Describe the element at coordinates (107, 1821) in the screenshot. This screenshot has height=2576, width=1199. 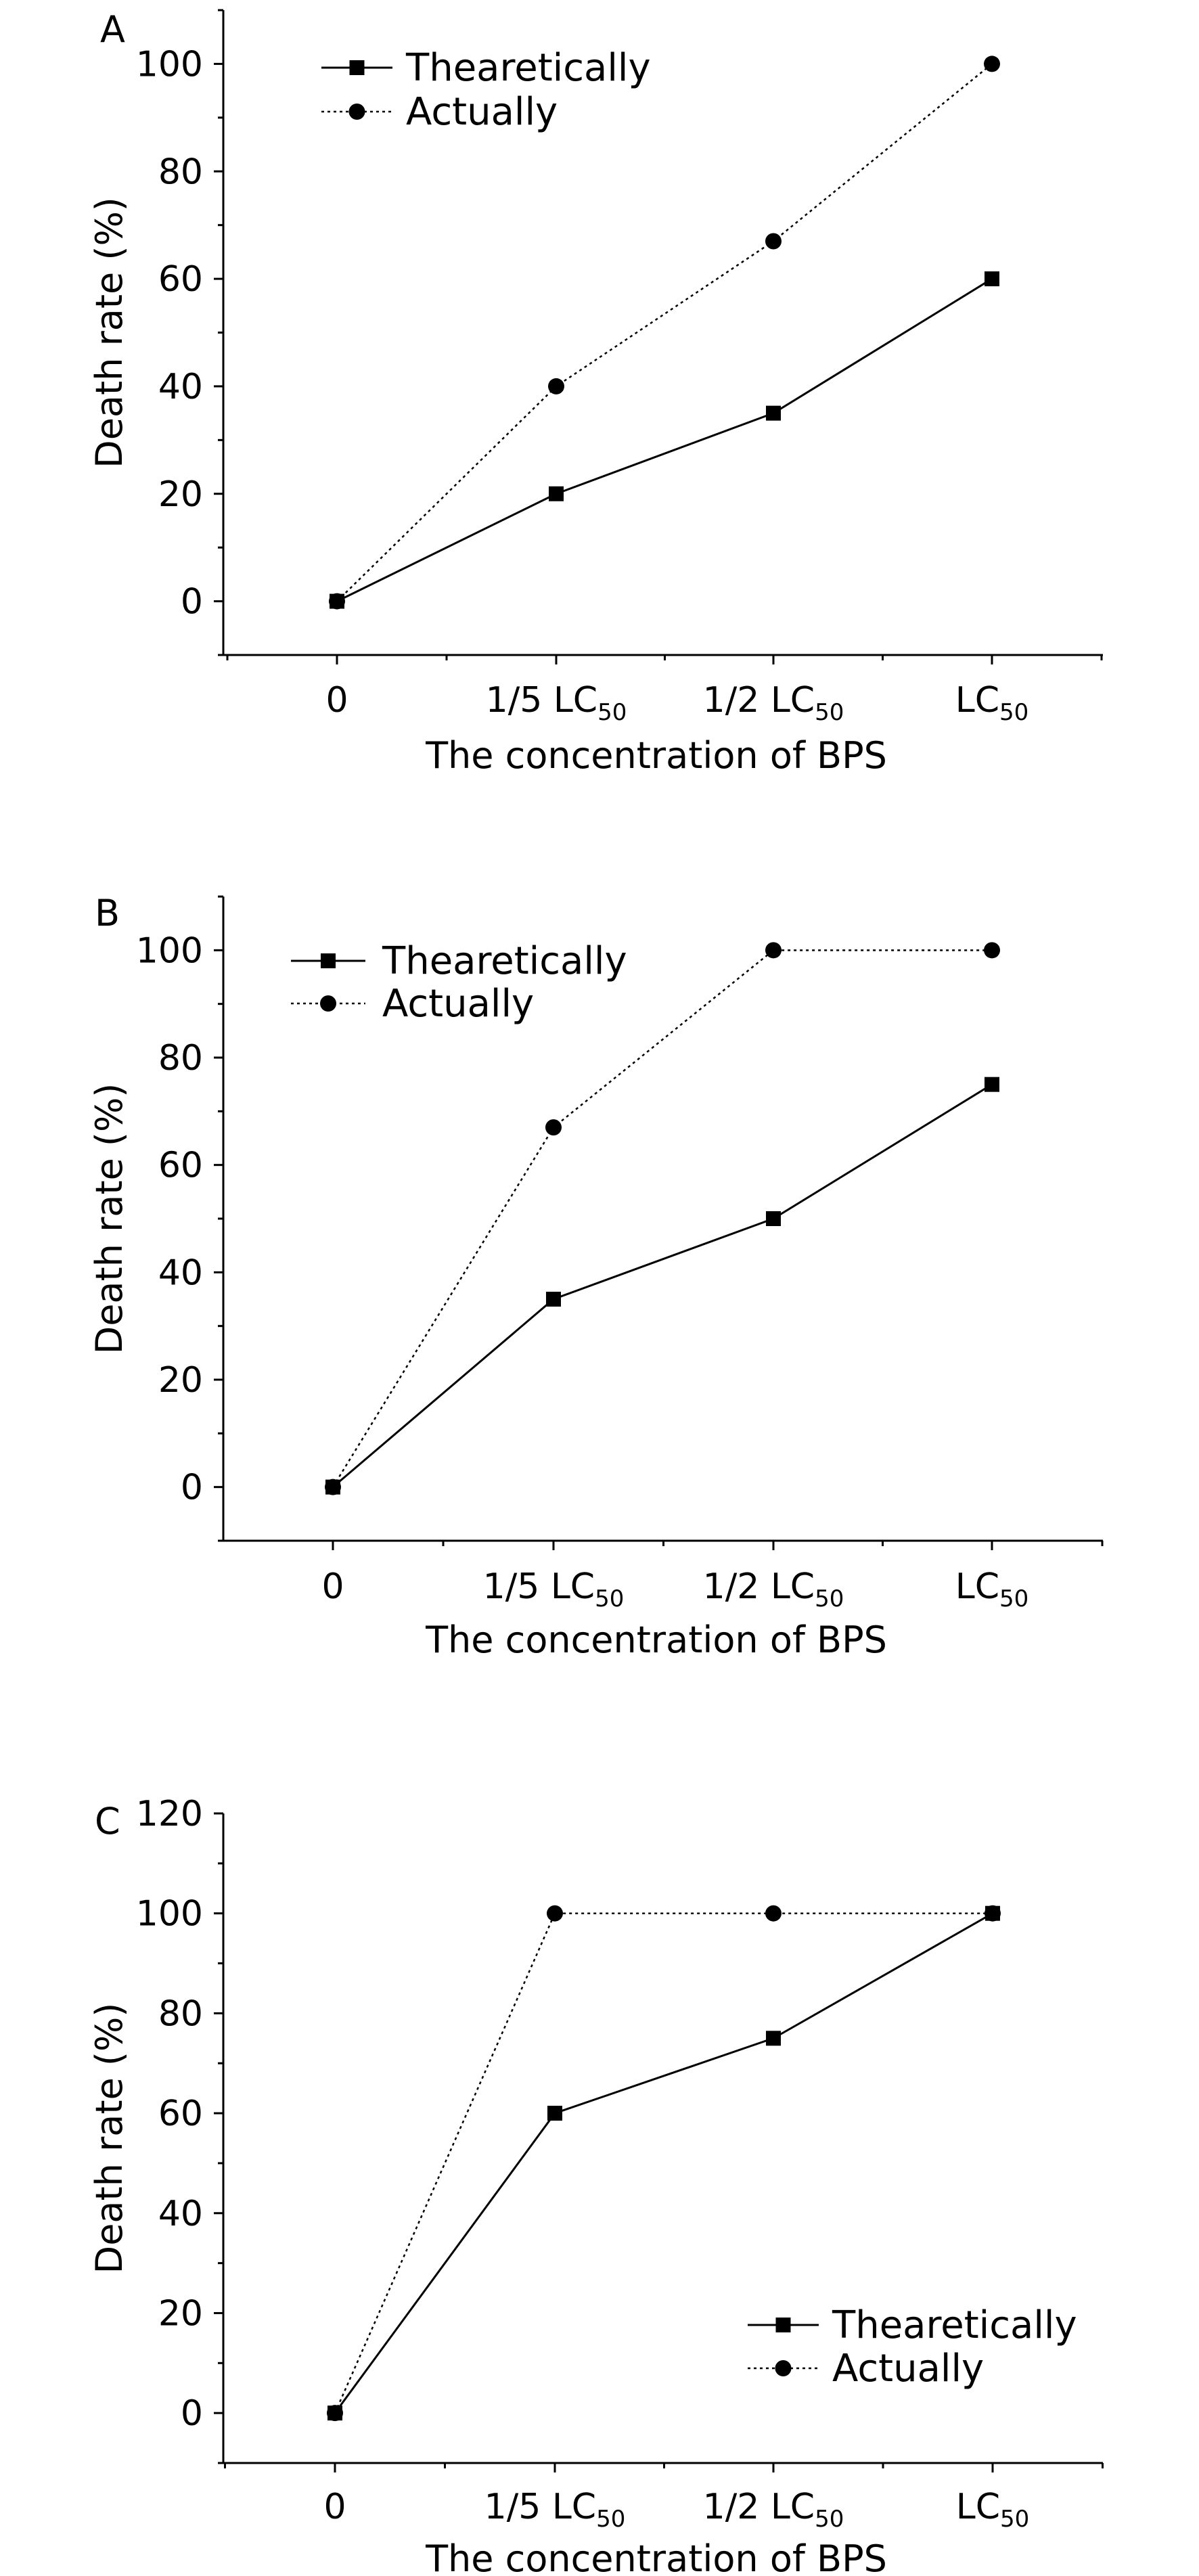
I see `panel-label: C` at that location.